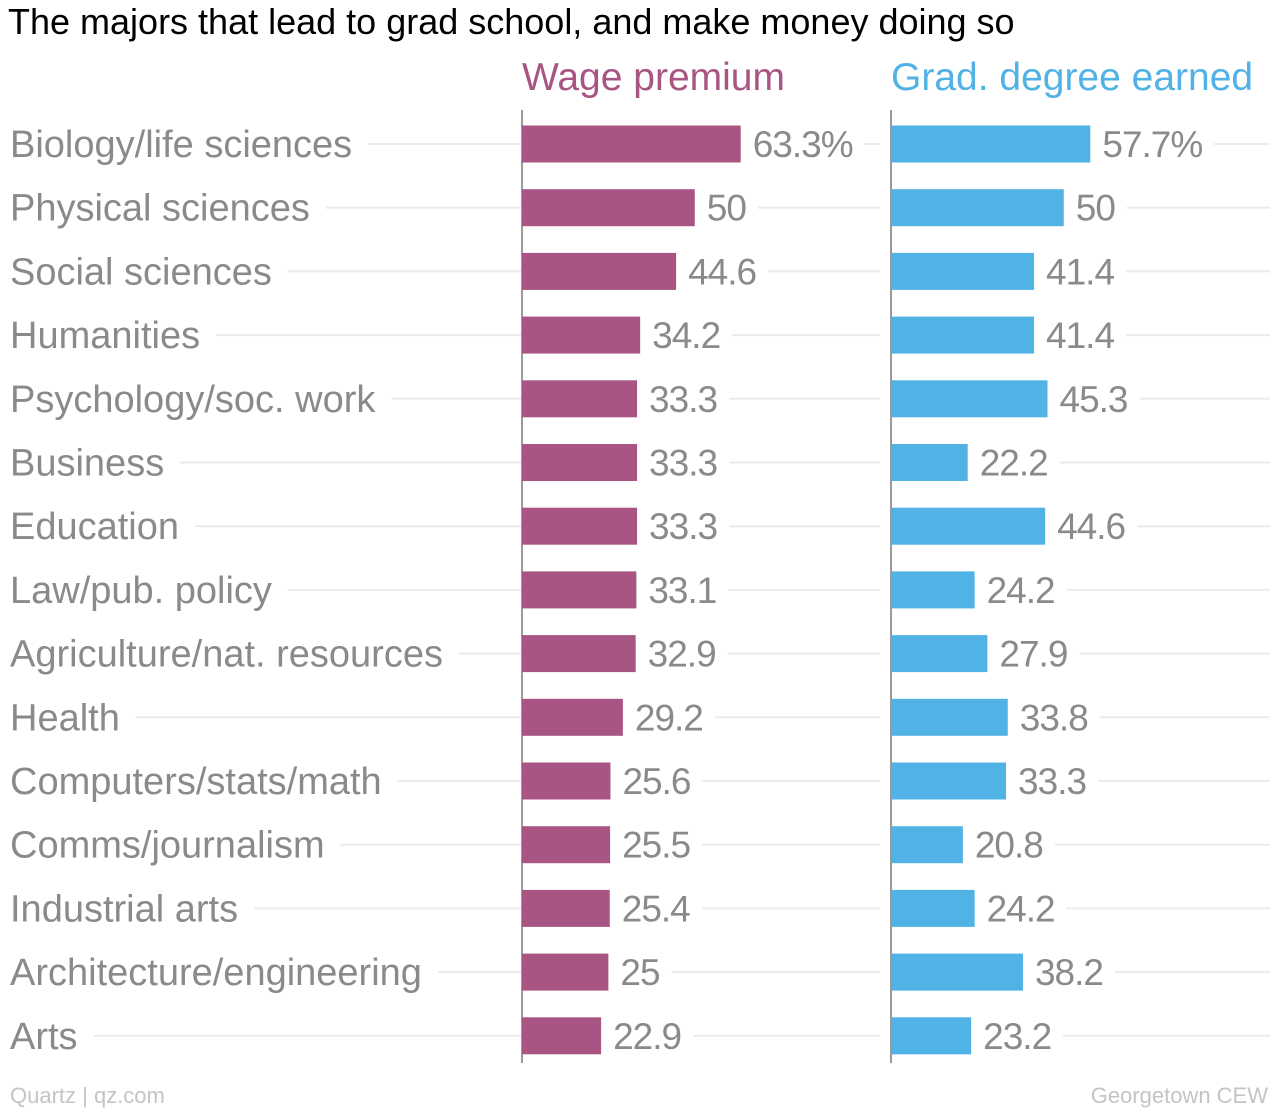 Image resolution: width=1280 pixels, height=1110 pixels. Describe the element at coordinates (226, 655) in the screenshot. I see `category-label: Agriculture/nat. resources` at that location.